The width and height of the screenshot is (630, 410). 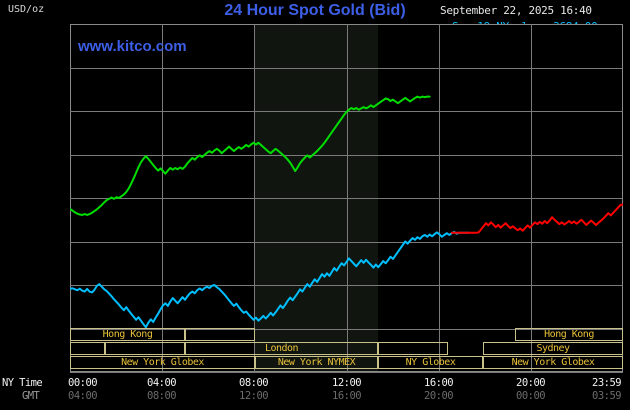 I want to click on x-tick-label-gmt: 16:00, so click(x=347, y=396).